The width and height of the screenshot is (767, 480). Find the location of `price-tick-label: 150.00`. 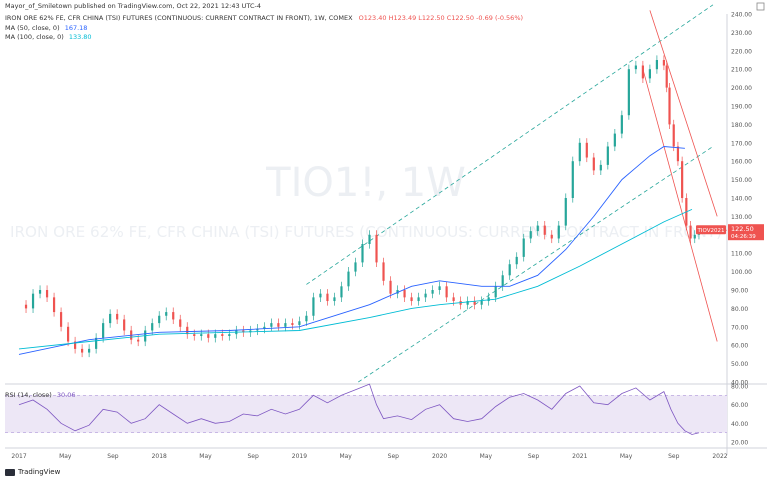

price-tick-label: 150.00 is located at coordinates (741, 180).